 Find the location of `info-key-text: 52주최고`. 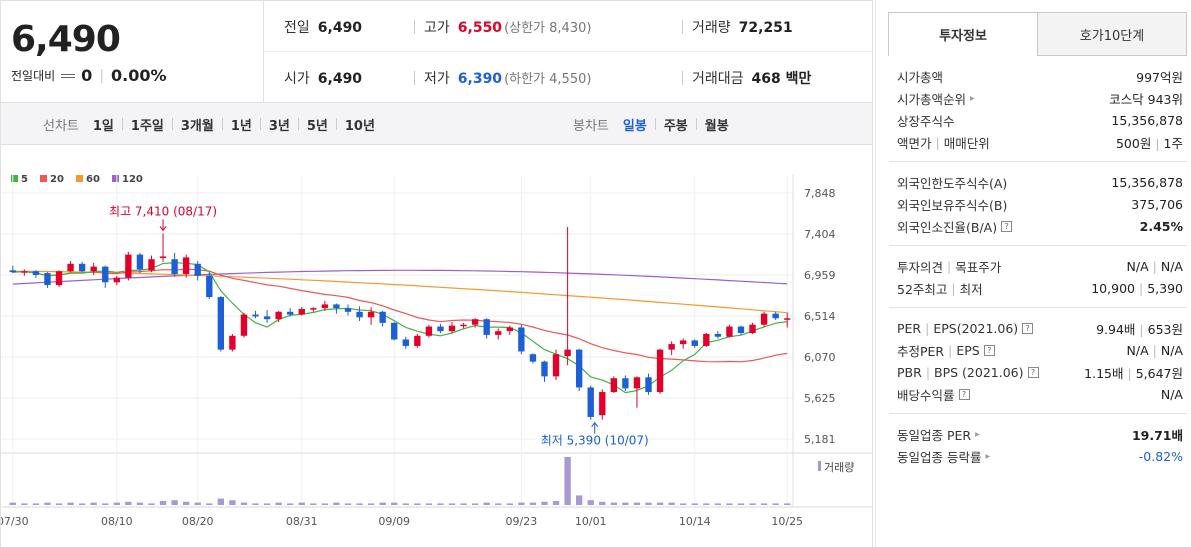

info-key-text: 52주최고 is located at coordinates (922, 289).